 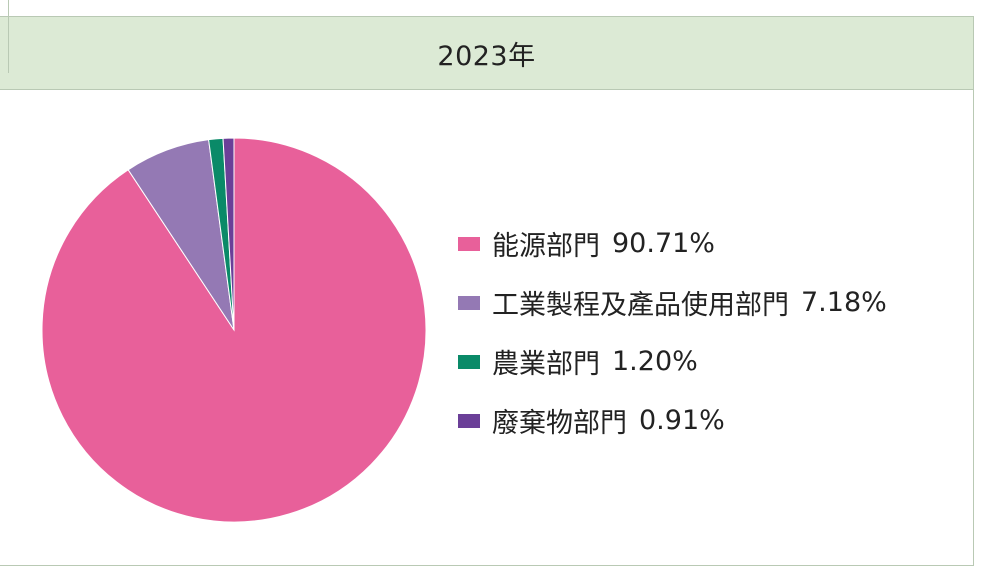 What do you see at coordinates (546, 364) in the screenshot?
I see `legend-label: 農業部門` at bounding box center [546, 364].